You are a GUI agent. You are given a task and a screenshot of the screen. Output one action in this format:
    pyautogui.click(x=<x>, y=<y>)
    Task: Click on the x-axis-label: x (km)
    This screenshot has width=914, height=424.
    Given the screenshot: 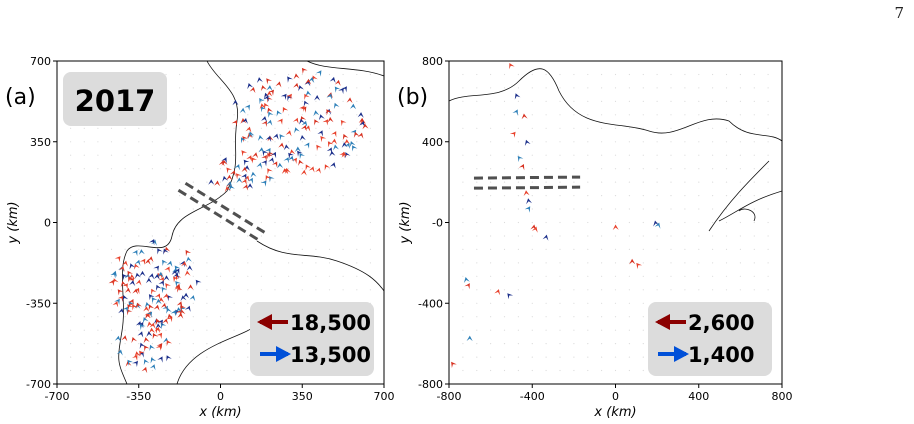 What is the action you would take?
    pyautogui.click(x=219, y=412)
    